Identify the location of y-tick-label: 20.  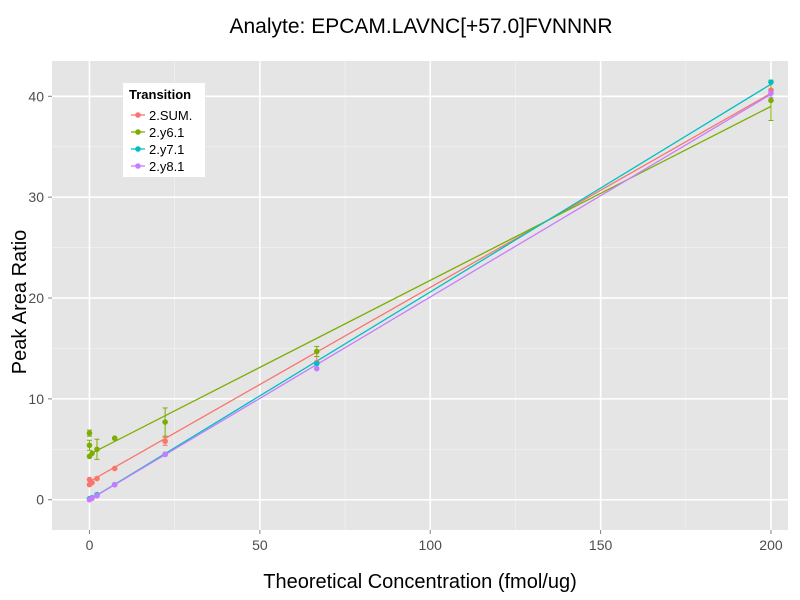
(36, 298).